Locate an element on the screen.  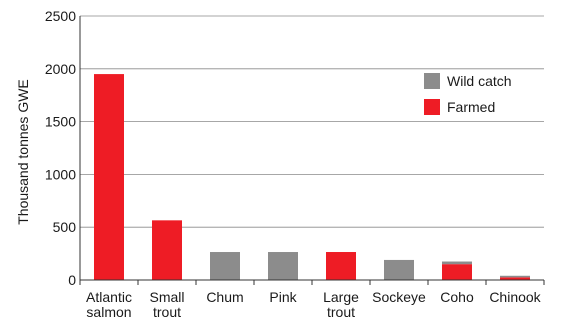
x-tick-label: Sockeye is located at coordinates (399, 297).